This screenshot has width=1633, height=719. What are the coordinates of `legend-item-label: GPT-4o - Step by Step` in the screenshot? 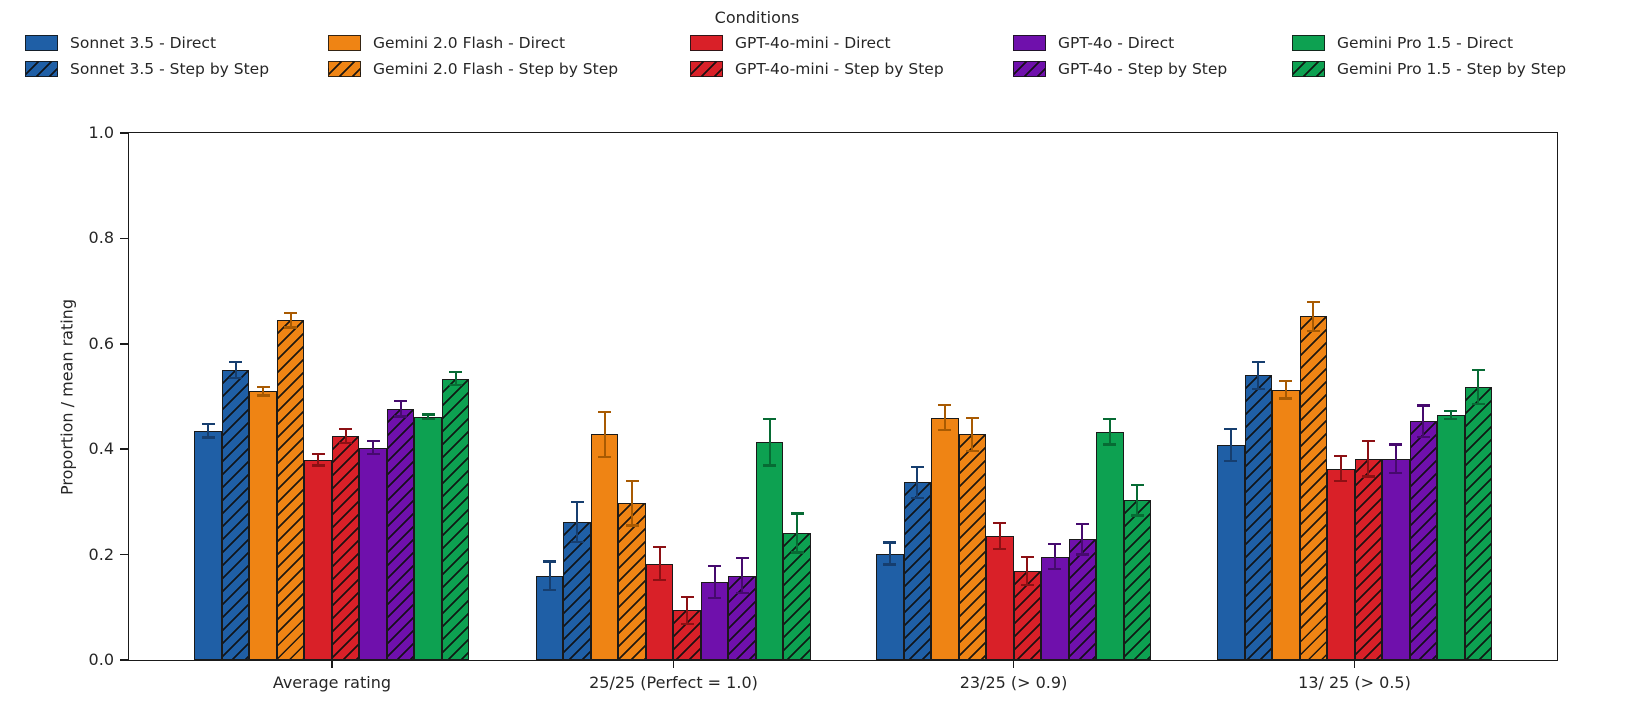 It's located at (1143, 69).